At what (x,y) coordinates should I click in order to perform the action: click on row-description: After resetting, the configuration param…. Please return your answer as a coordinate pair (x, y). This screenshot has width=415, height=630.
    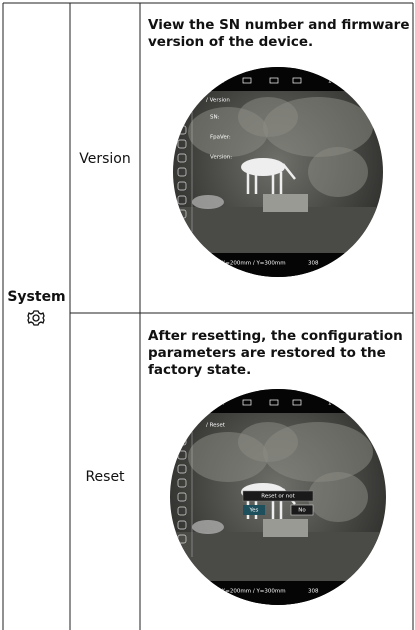
    Looking at the image, I should click on (275, 353).